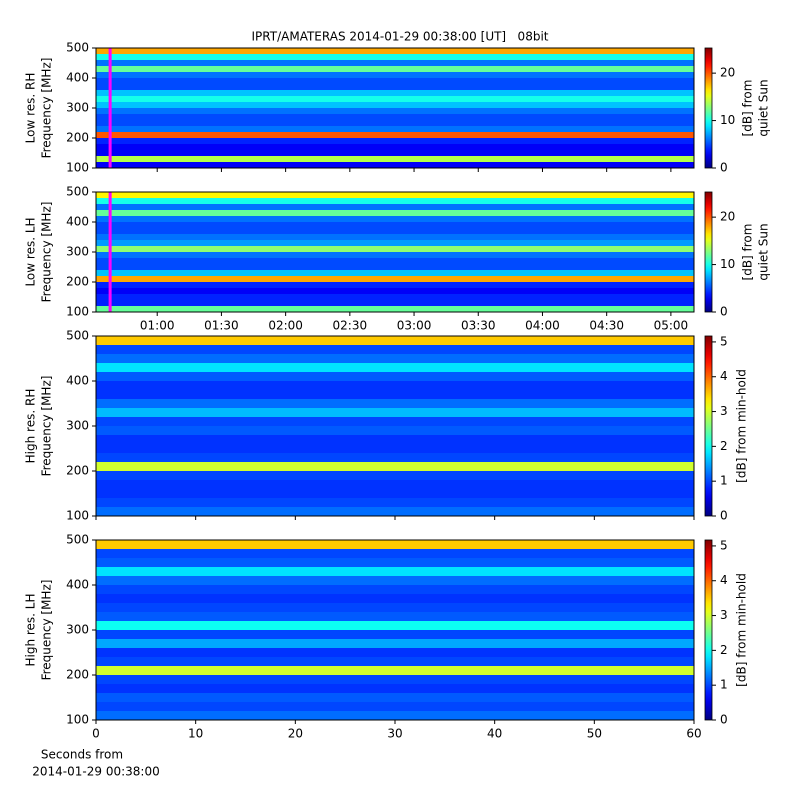 This screenshot has height=800, width=800. Describe the element at coordinates (742, 630) in the screenshot. I see `colorbar-label: [dB] from min-hold` at that location.